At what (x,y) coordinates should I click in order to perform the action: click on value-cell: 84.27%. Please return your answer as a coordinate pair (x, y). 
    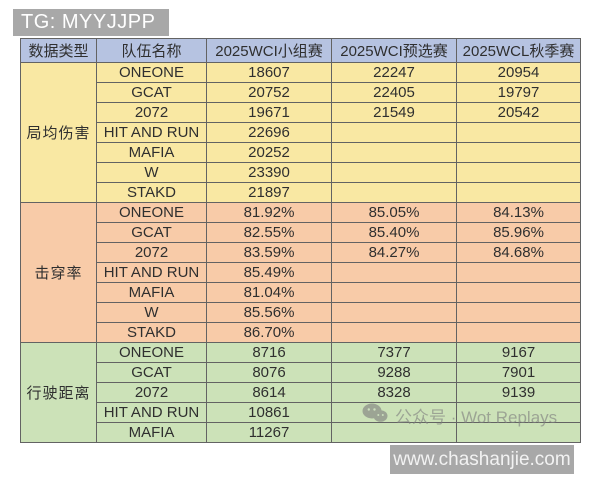
    Looking at the image, I should click on (394, 252).